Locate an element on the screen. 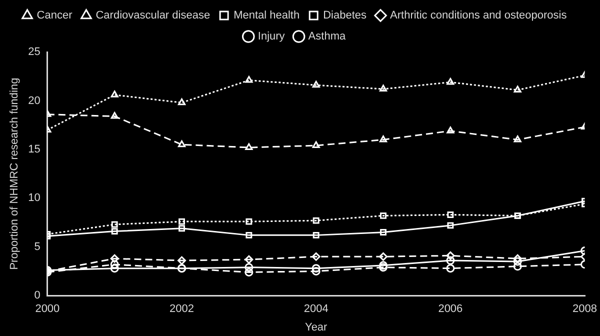 The height and width of the screenshot is (336, 600). legend-label: Asthma is located at coordinates (327, 36).